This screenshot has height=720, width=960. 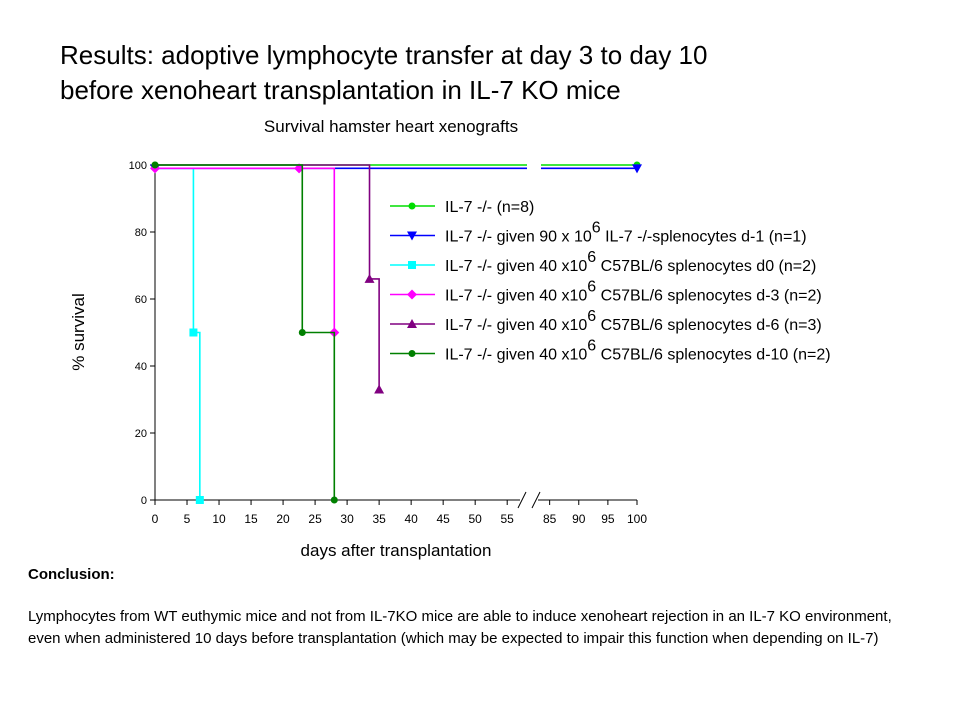 What do you see at coordinates (475, 519) in the screenshot?
I see `x-tick-label: 50` at bounding box center [475, 519].